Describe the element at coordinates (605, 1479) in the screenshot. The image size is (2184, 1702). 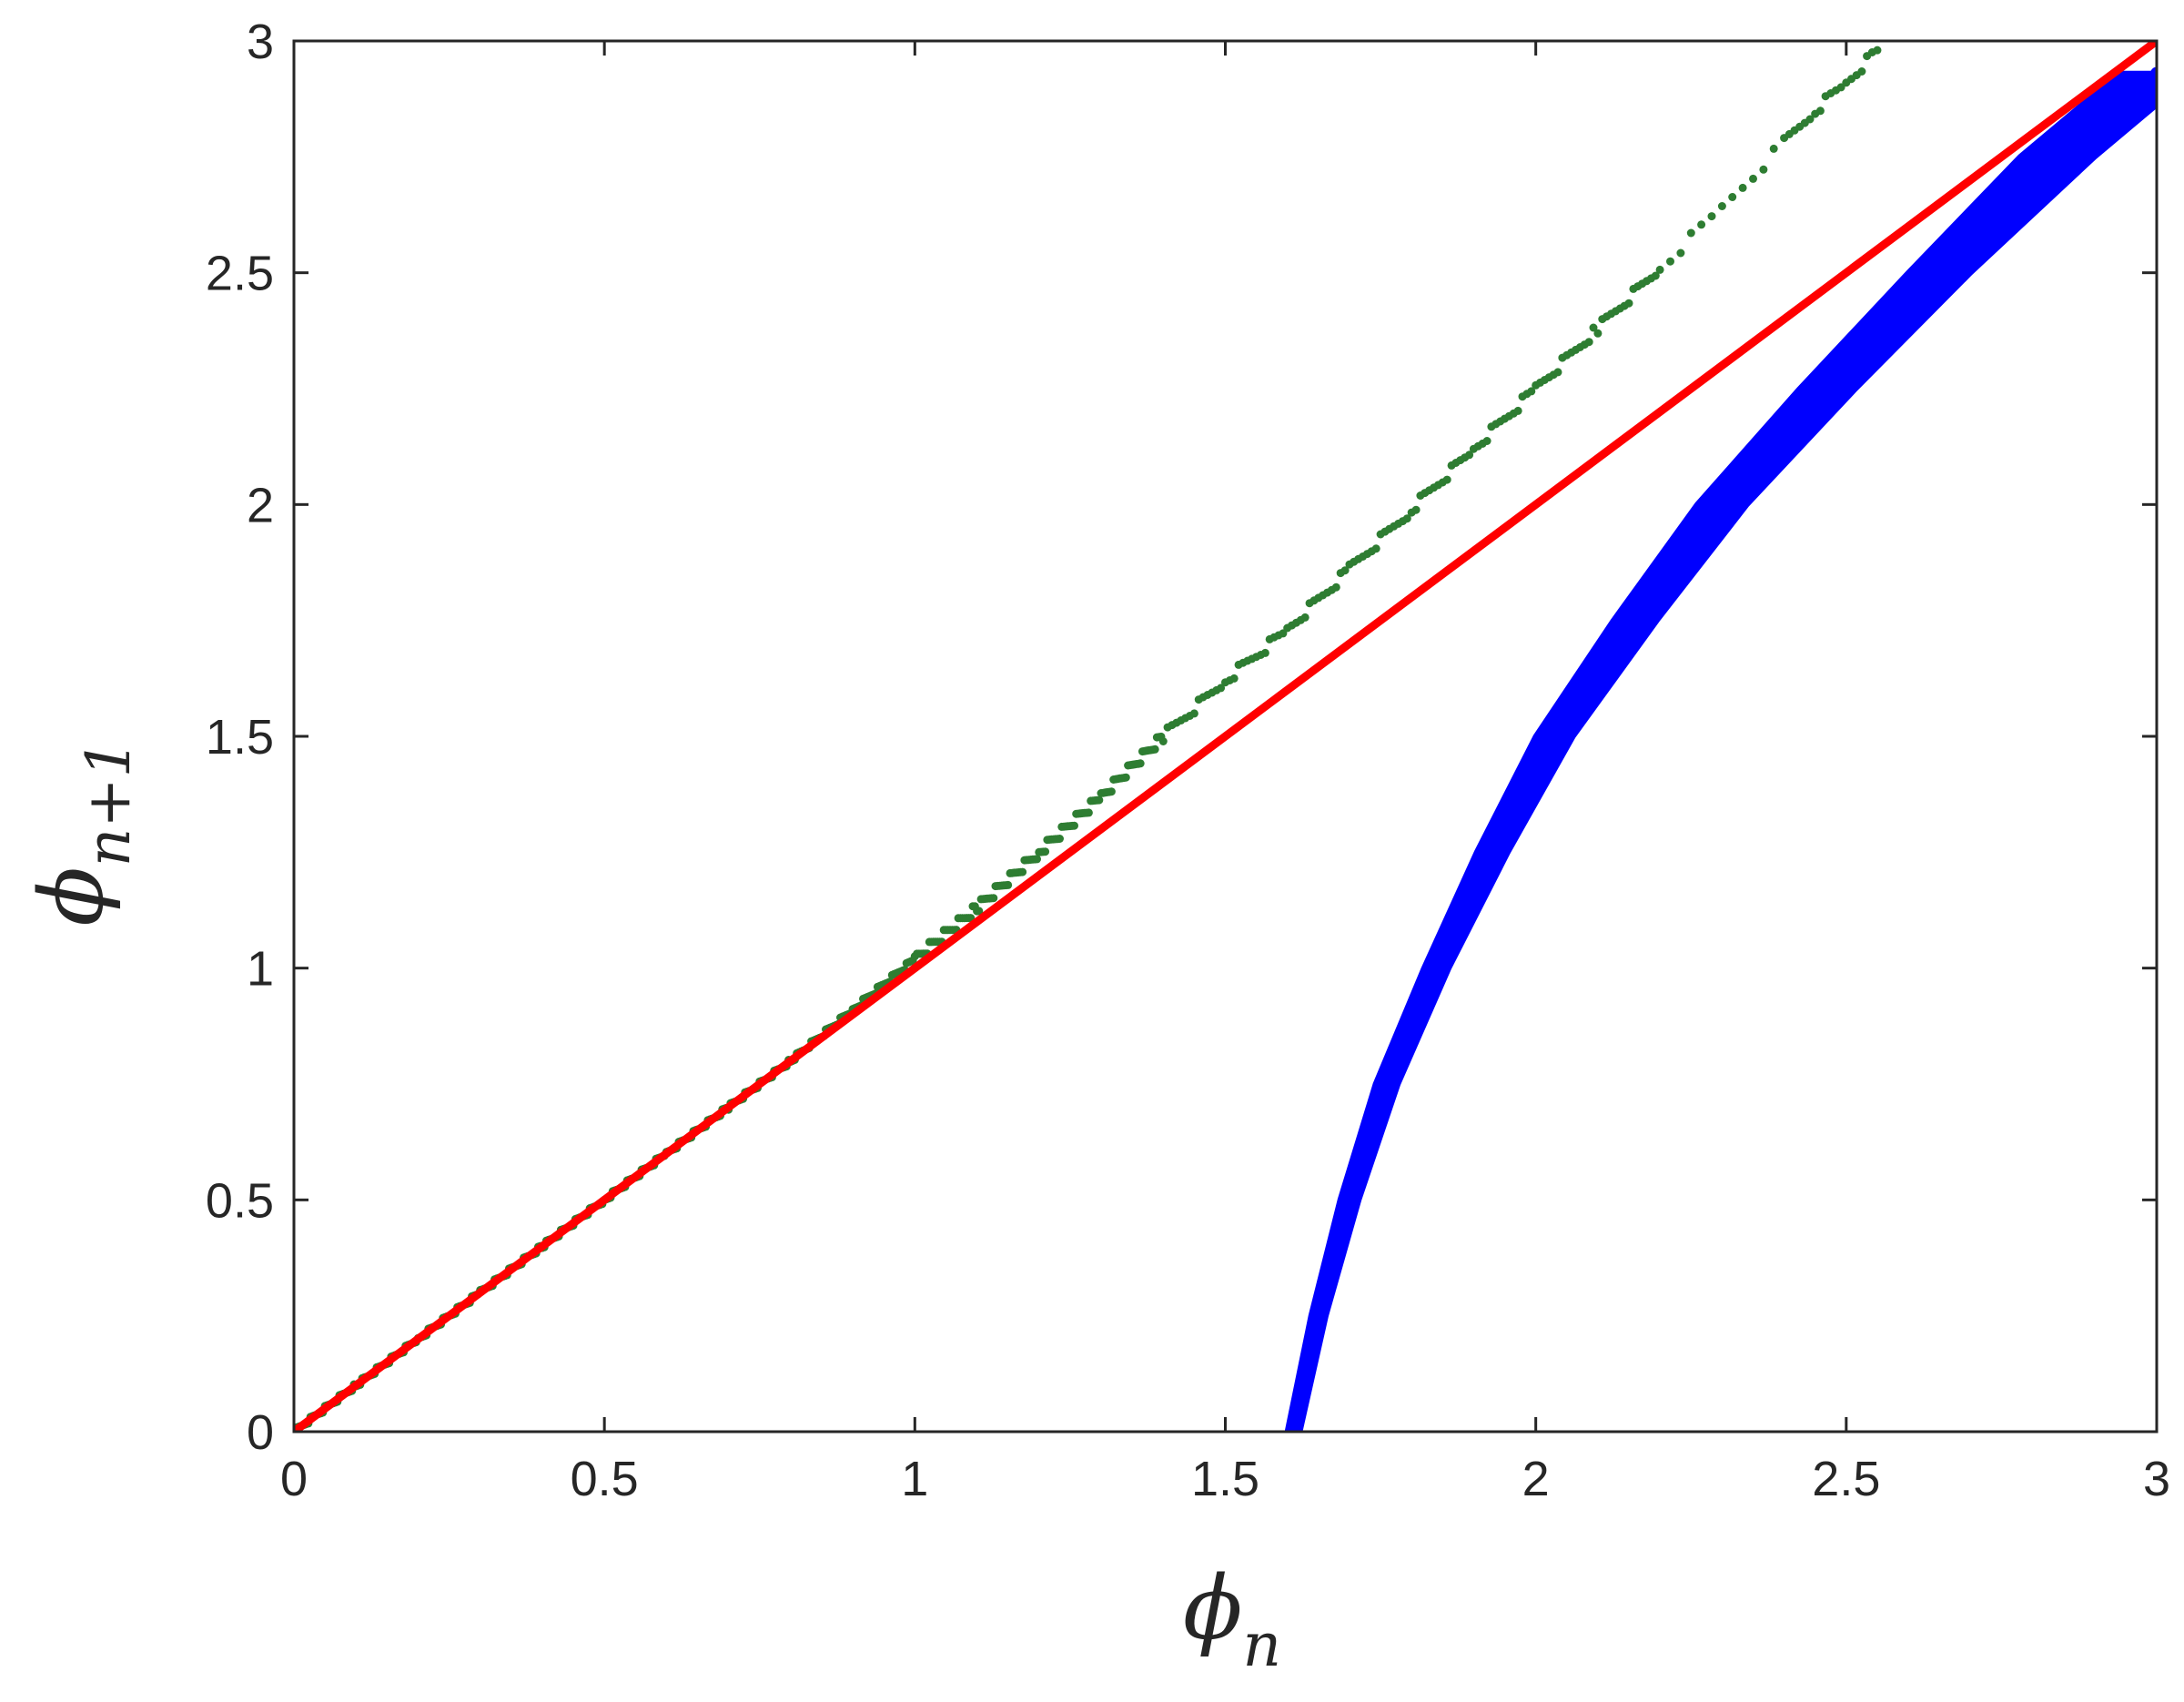
I see `x-tick-label: 0.5` at that location.